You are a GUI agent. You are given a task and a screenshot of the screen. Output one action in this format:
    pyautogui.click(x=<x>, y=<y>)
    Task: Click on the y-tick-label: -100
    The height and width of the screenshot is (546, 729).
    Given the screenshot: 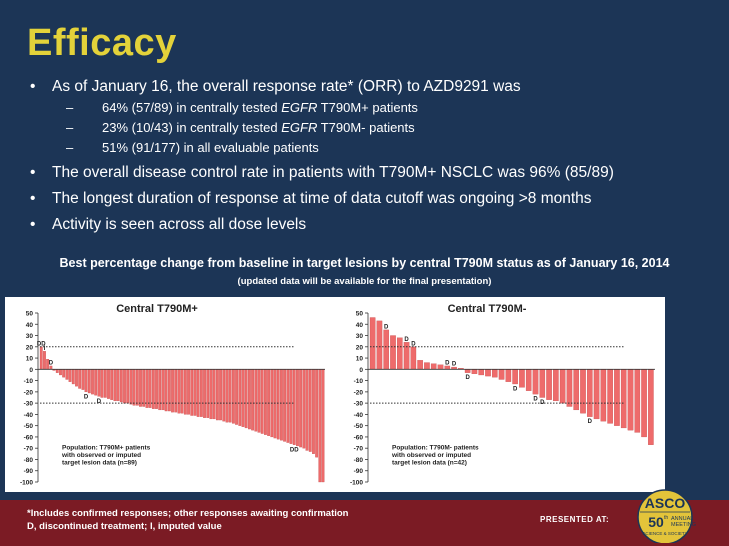 What is the action you would take?
    pyautogui.click(x=356, y=483)
    